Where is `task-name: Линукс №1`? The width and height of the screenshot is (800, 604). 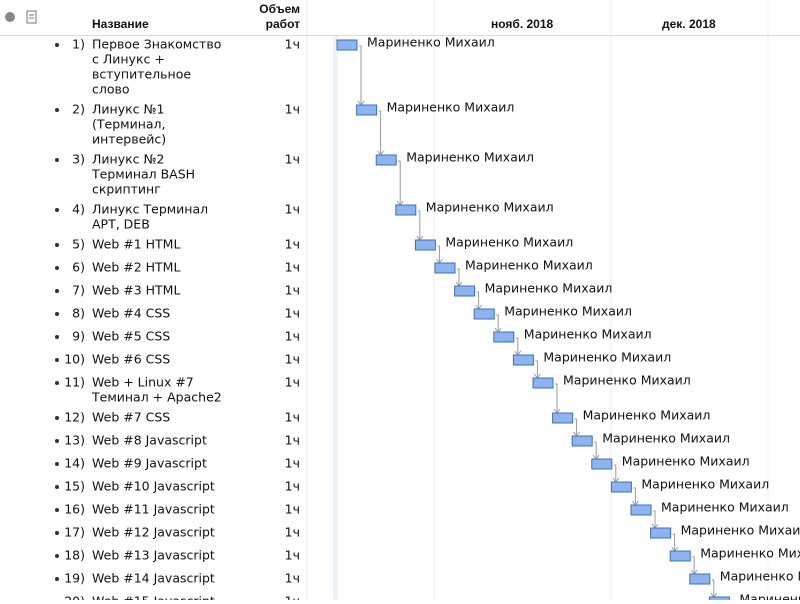
task-name: Линукс №1 is located at coordinates (128, 109).